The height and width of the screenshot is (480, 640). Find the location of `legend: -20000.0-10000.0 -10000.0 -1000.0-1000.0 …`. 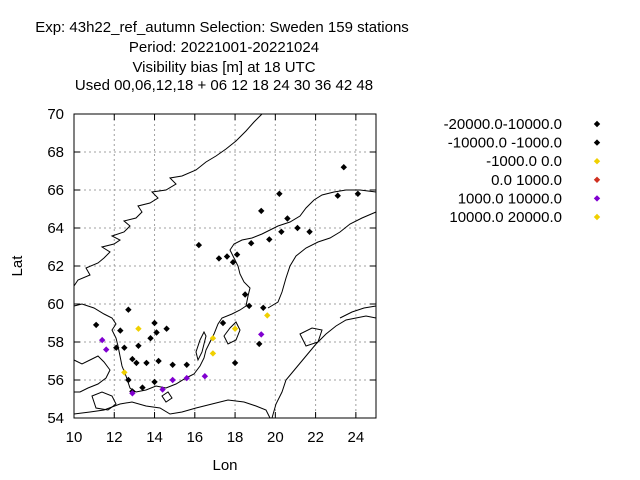

legend: -20000.0-10000.0 -10000.0 -1000.0-1000.0 … is located at coordinates (522, 171).